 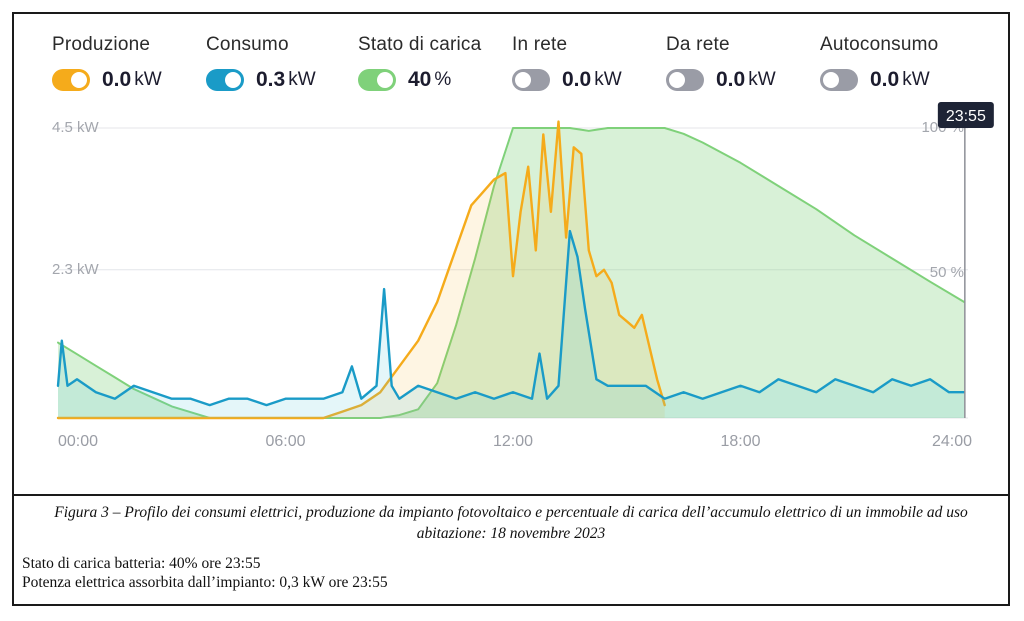 What do you see at coordinates (420, 79) in the screenshot?
I see `legend-value-stato-di-carica: 40` at bounding box center [420, 79].